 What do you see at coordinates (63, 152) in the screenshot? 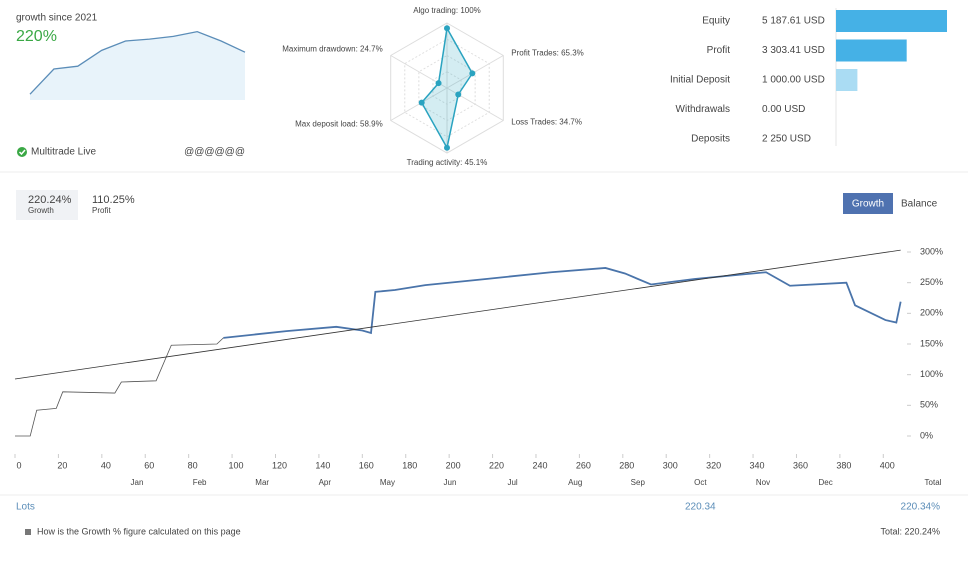
I see `account-name: Multitrade Live` at bounding box center [63, 152].